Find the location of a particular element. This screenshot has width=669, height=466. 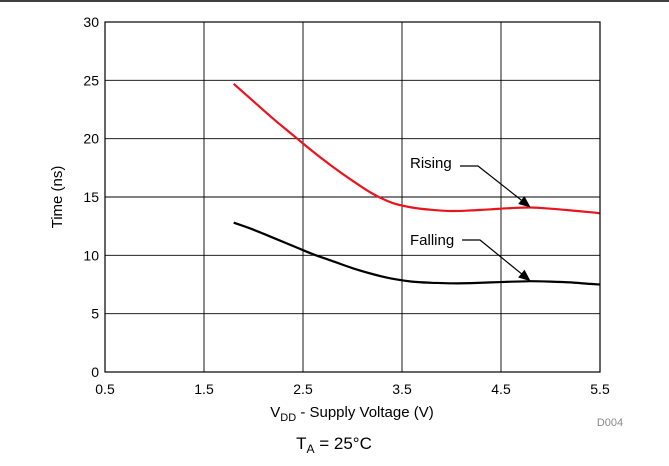

x-axis-label-sub: DD is located at coordinates (288, 418).